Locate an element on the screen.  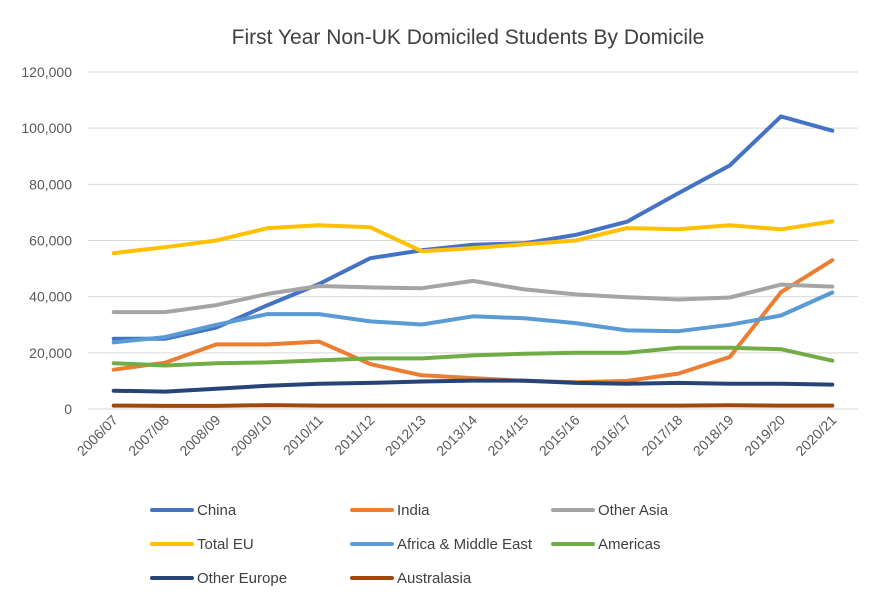
legend-item-australasia: Australasia is located at coordinates (411, 578).